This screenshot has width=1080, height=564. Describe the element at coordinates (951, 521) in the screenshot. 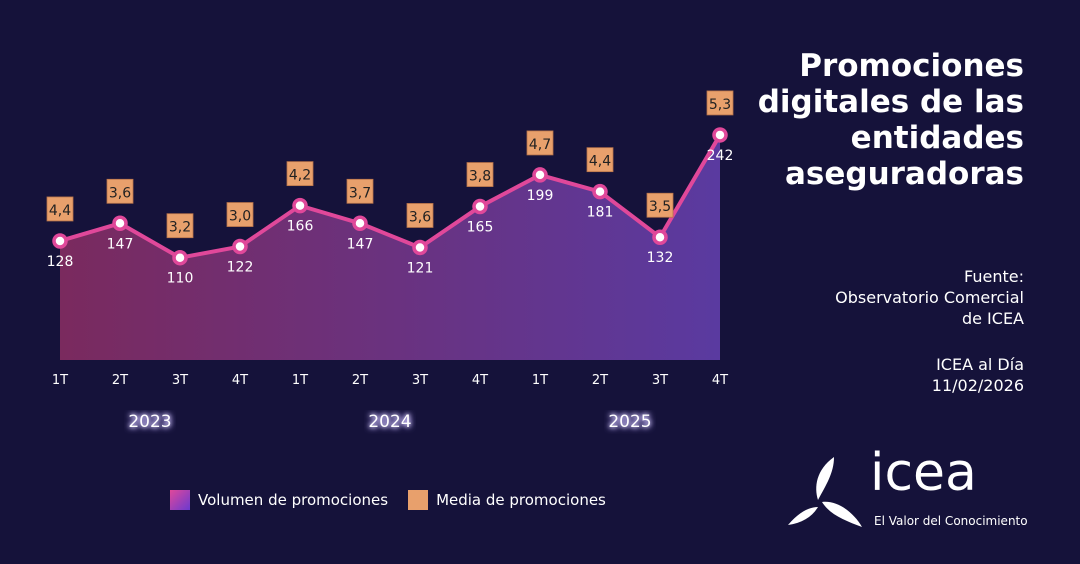

I see `logo-tagline: El Valor del Conocimiento` at that location.